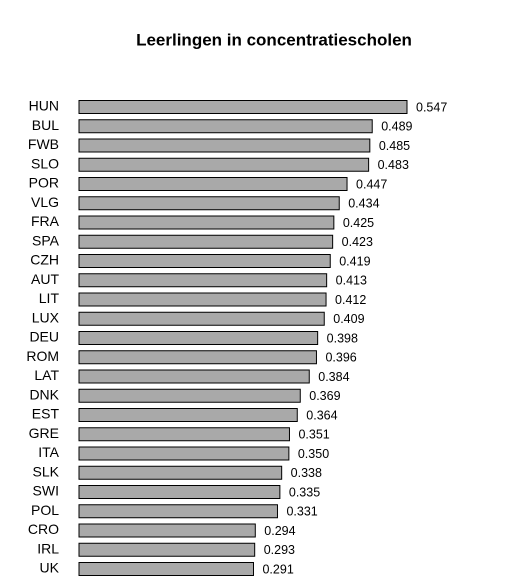 Image resolution: width=511 pixels, height=580 pixels. What do you see at coordinates (371, 184) in the screenshot?
I see `data-label: 0.447` at bounding box center [371, 184].